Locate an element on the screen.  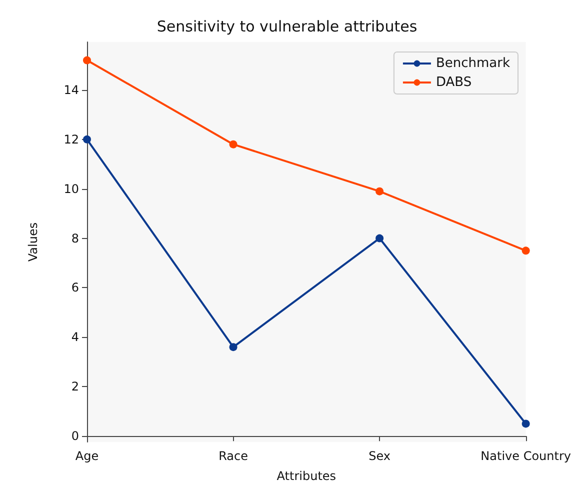
y-axis-title: Values is located at coordinates (33, 242).